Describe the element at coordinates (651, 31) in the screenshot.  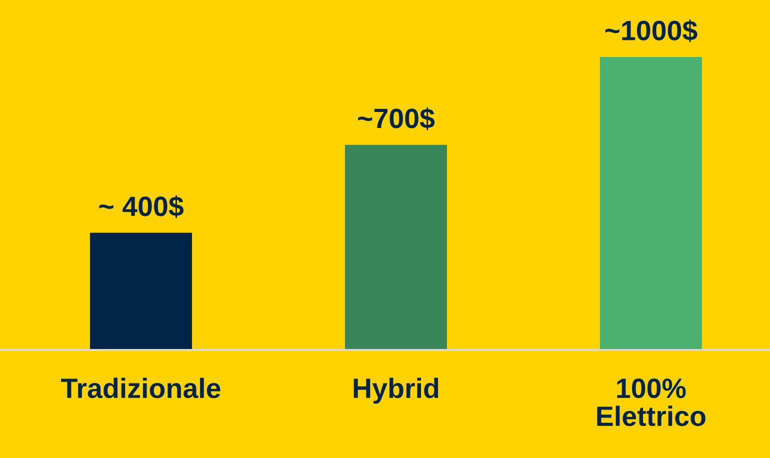
I see `data-label: ~1000$` at that location.